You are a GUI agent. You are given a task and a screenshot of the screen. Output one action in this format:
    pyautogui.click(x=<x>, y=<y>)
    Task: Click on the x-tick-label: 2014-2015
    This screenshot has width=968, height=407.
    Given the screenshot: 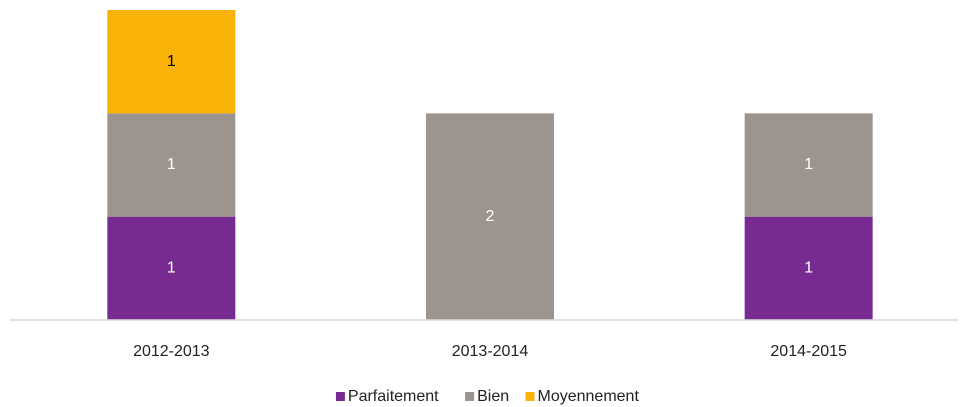 What is the action you would take?
    pyautogui.click(x=808, y=351)
    